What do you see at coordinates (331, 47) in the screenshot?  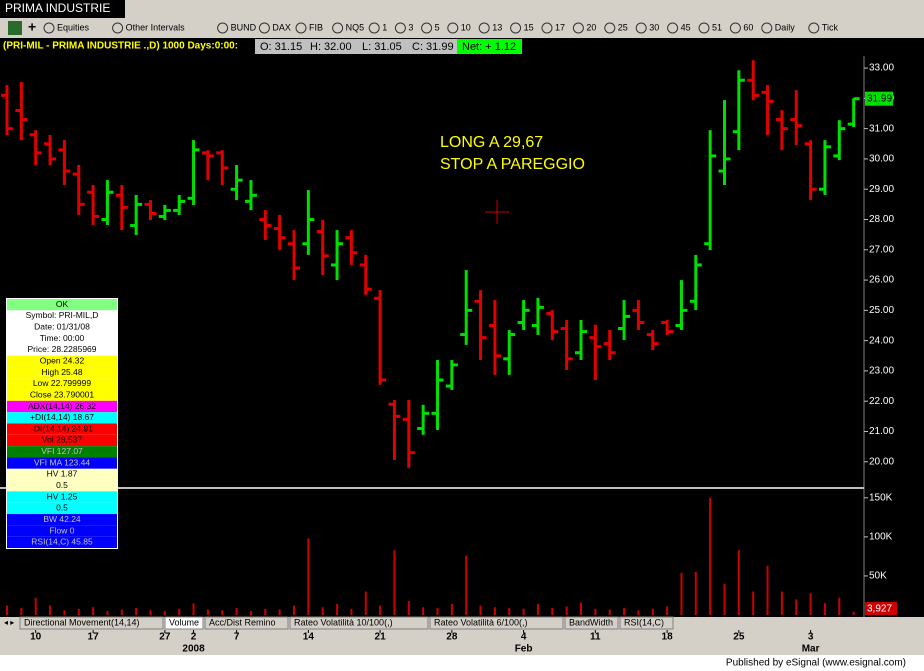 I see `quote-value: H: 32.00` at bounding box center [331, 47].